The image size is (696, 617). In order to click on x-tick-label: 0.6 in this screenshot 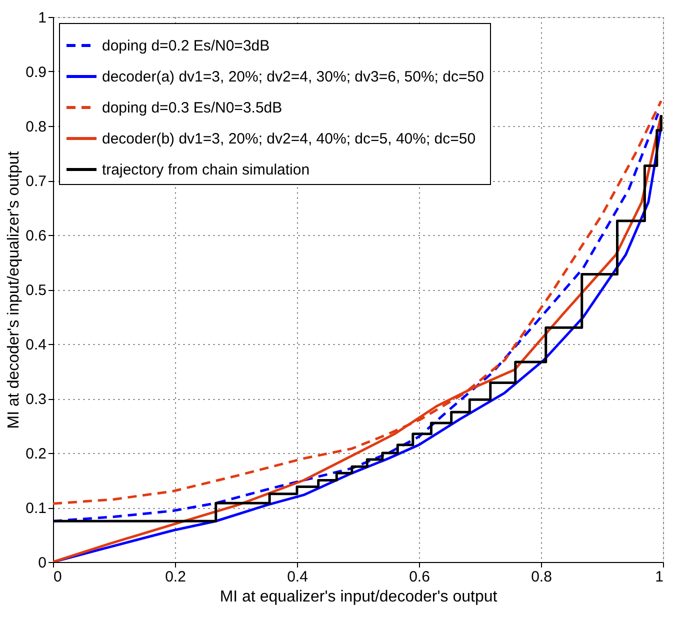, I will do `click(419, 577)`.